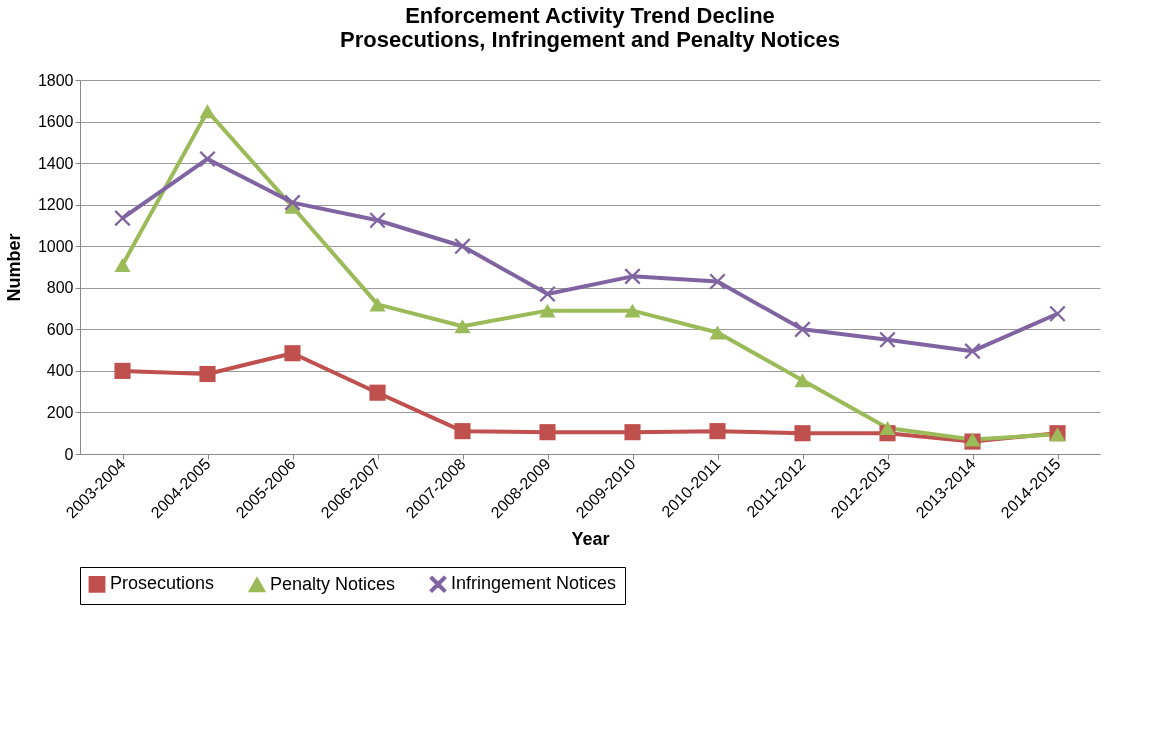 Image resolution: width=1169 pixels, height=733 pixels. What do you see at coordinates (55, 205) in the screenshot?
I see `y-tick-label: 1200` at bounding box center [55, 205].